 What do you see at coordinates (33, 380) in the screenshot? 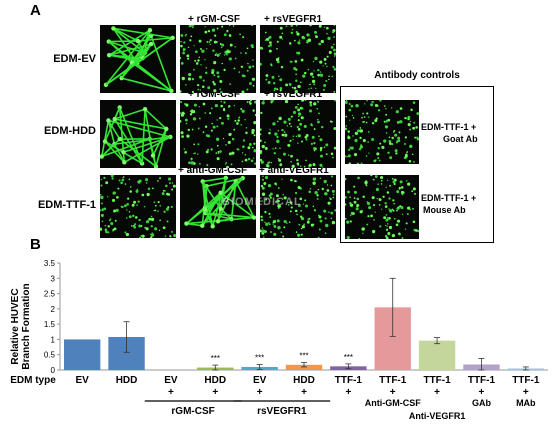
I see `x-axis-title: EDM type` at bounding box center [33, 380].